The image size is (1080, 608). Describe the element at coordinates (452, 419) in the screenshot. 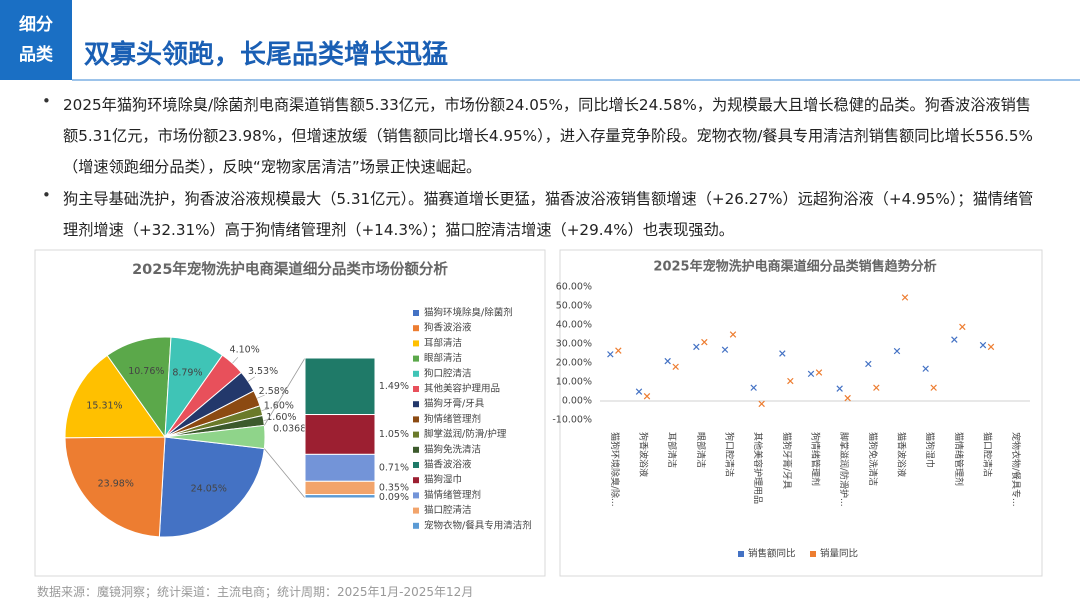

I see `legend-label: 狗情绪管理剂` at that location.